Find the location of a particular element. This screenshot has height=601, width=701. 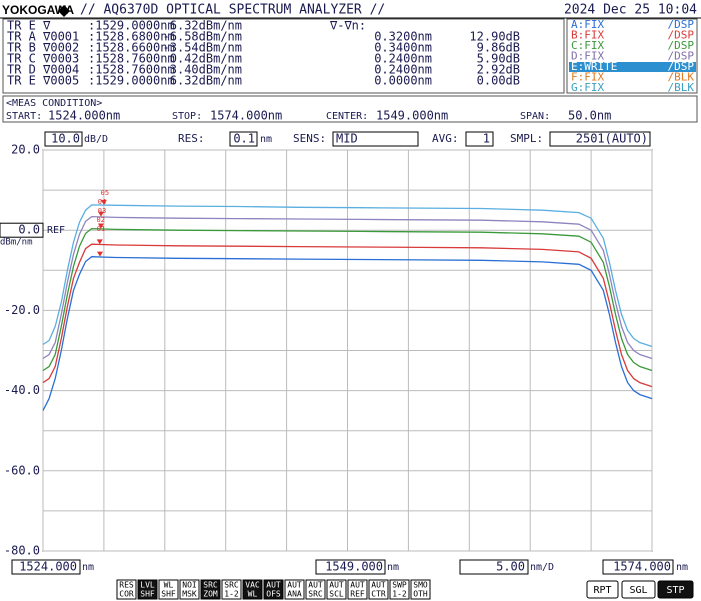

screen-title: // AQ6370D OPTICAL SPECTRUM ANALYZER // is located at coordinates (232, 10).